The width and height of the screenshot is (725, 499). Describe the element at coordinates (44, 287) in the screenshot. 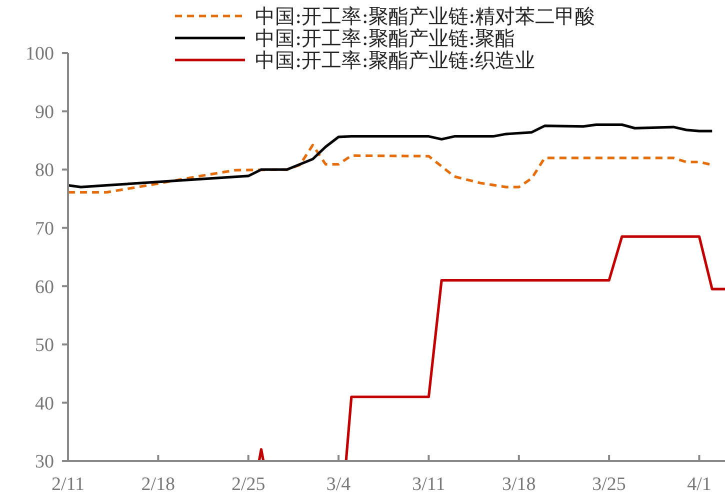

I see `y-tick-label: 60` at that location.